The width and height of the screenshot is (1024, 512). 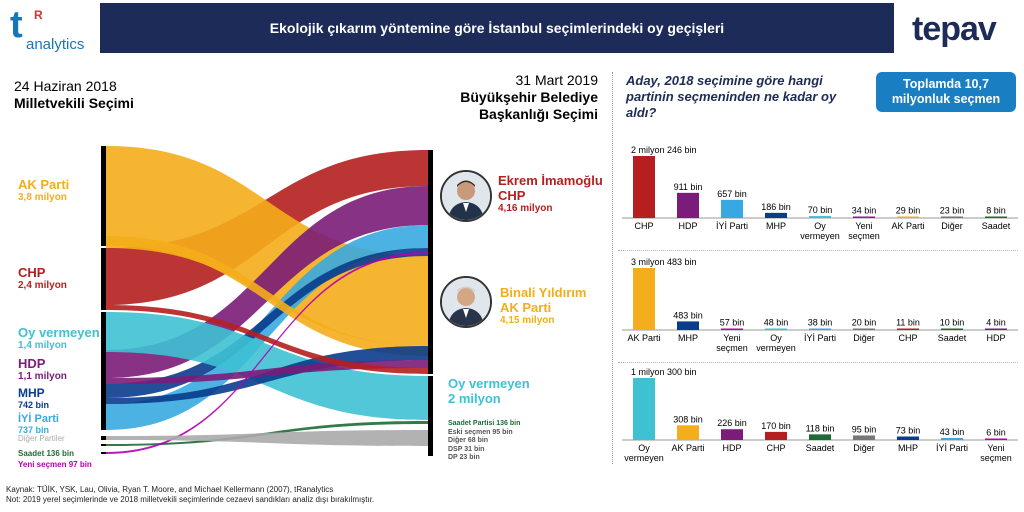 What do you see at coordinates (908, 431) in the screenshot?
I see `bar-value-label-6: 73 bin` at bounding box center [908, 431].